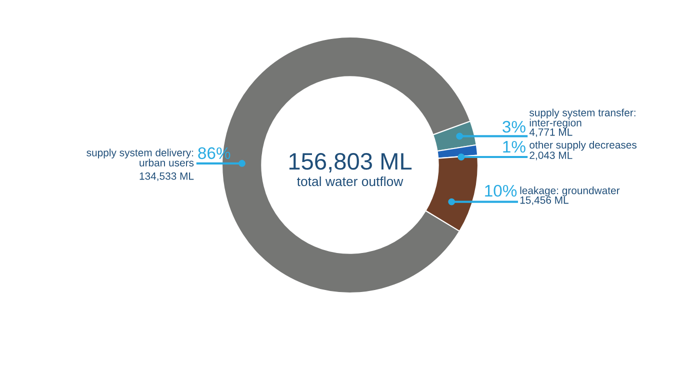  Describe the element at coordinates (501, 190) in the screenshot. I see `text: 10%` at that location.